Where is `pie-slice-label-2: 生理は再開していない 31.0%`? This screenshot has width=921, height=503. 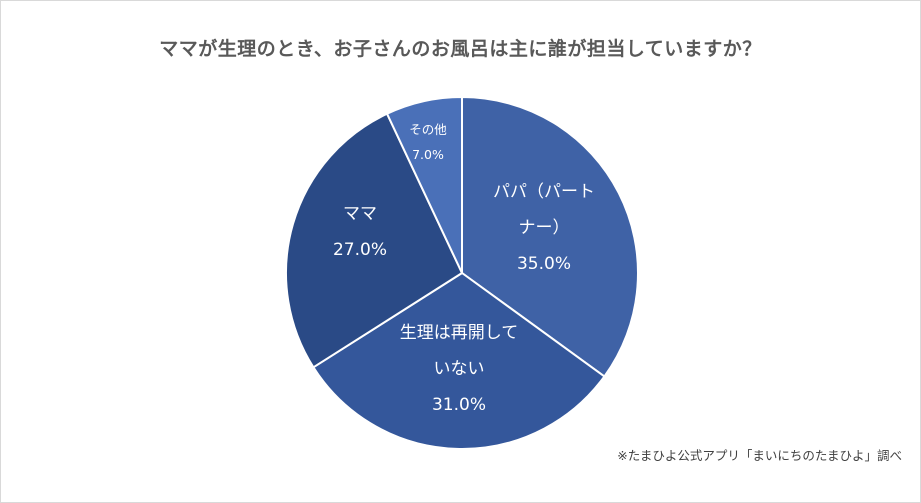 pie-slice-label-2: 生理は再開していない 31.0% is located at coordinates (459, 369).